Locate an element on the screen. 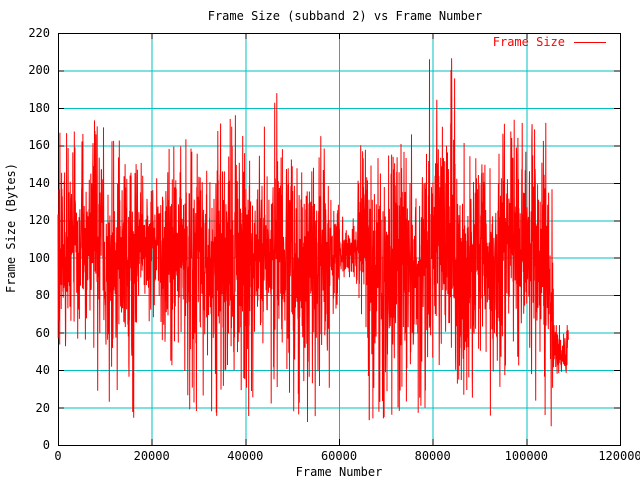 Image resolution: width=640 pixels, height=480 pixels. y-axis-label: Frame Size (Bytes) is located at coordinates (11, 228).